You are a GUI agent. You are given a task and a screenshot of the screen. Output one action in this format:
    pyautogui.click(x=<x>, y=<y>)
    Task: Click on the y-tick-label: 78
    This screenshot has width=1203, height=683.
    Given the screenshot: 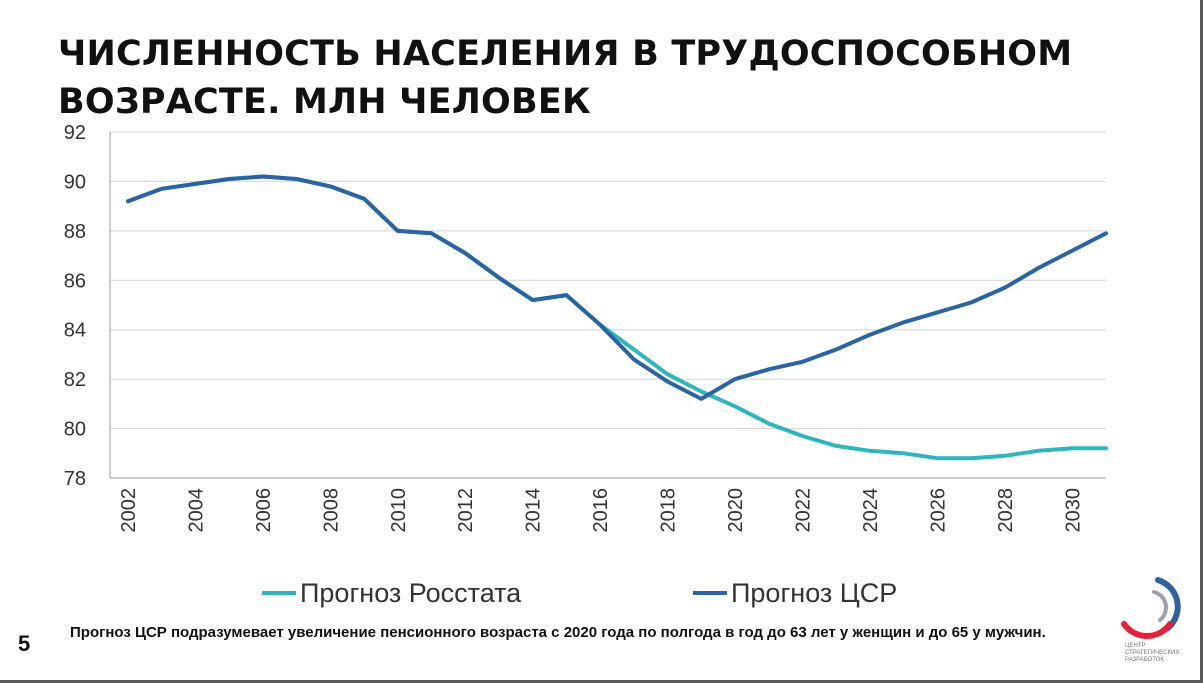 What is the action you would take?
    pyautogui.click(x=75, y=479)
    